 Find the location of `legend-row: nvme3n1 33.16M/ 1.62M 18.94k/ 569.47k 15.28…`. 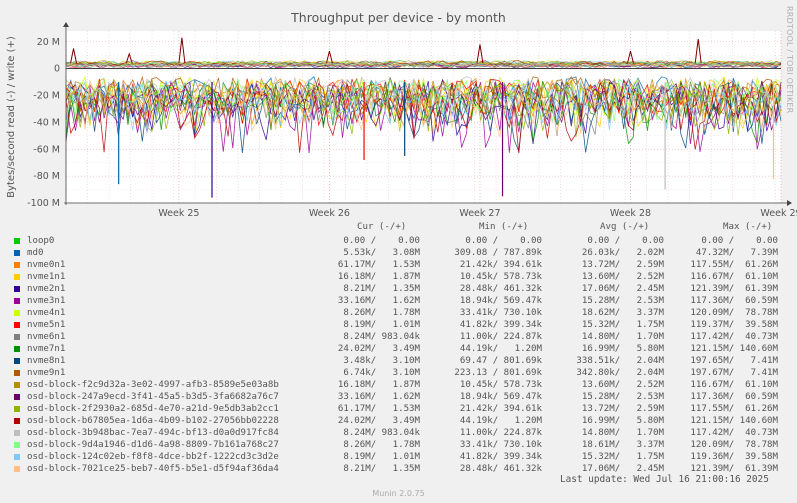

legend-row: nvme3n1 33.16M/ 1.62M 18.94k/ 569.47k 15.28… is located at coordinates (398, 301).